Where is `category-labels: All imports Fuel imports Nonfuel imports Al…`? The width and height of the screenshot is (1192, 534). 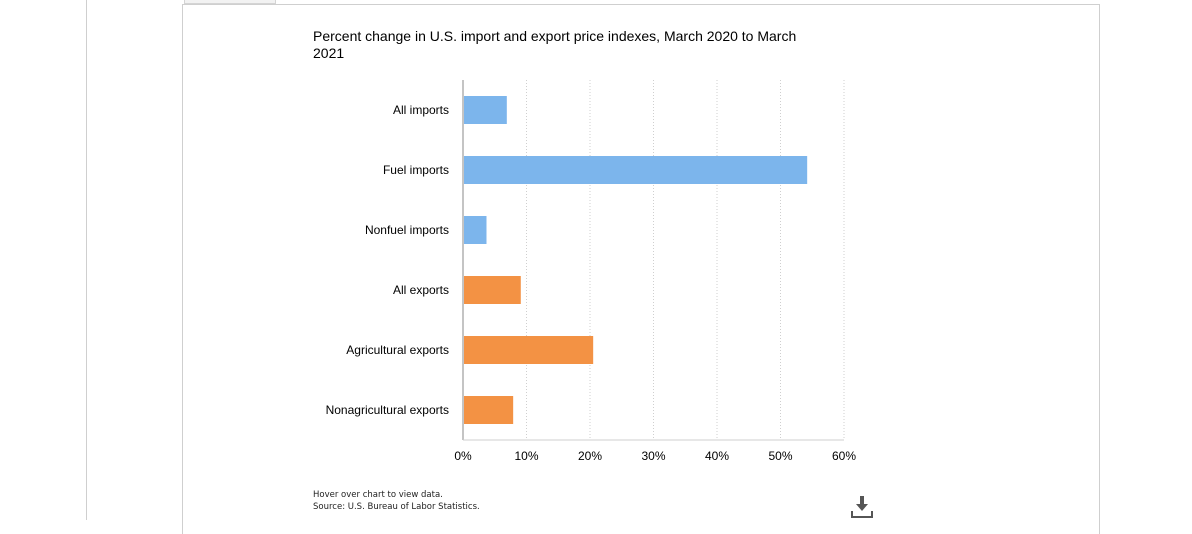
category-labels: All imports Fuel imports Nonfuel imports Al… is located at coordinates (387, 260).